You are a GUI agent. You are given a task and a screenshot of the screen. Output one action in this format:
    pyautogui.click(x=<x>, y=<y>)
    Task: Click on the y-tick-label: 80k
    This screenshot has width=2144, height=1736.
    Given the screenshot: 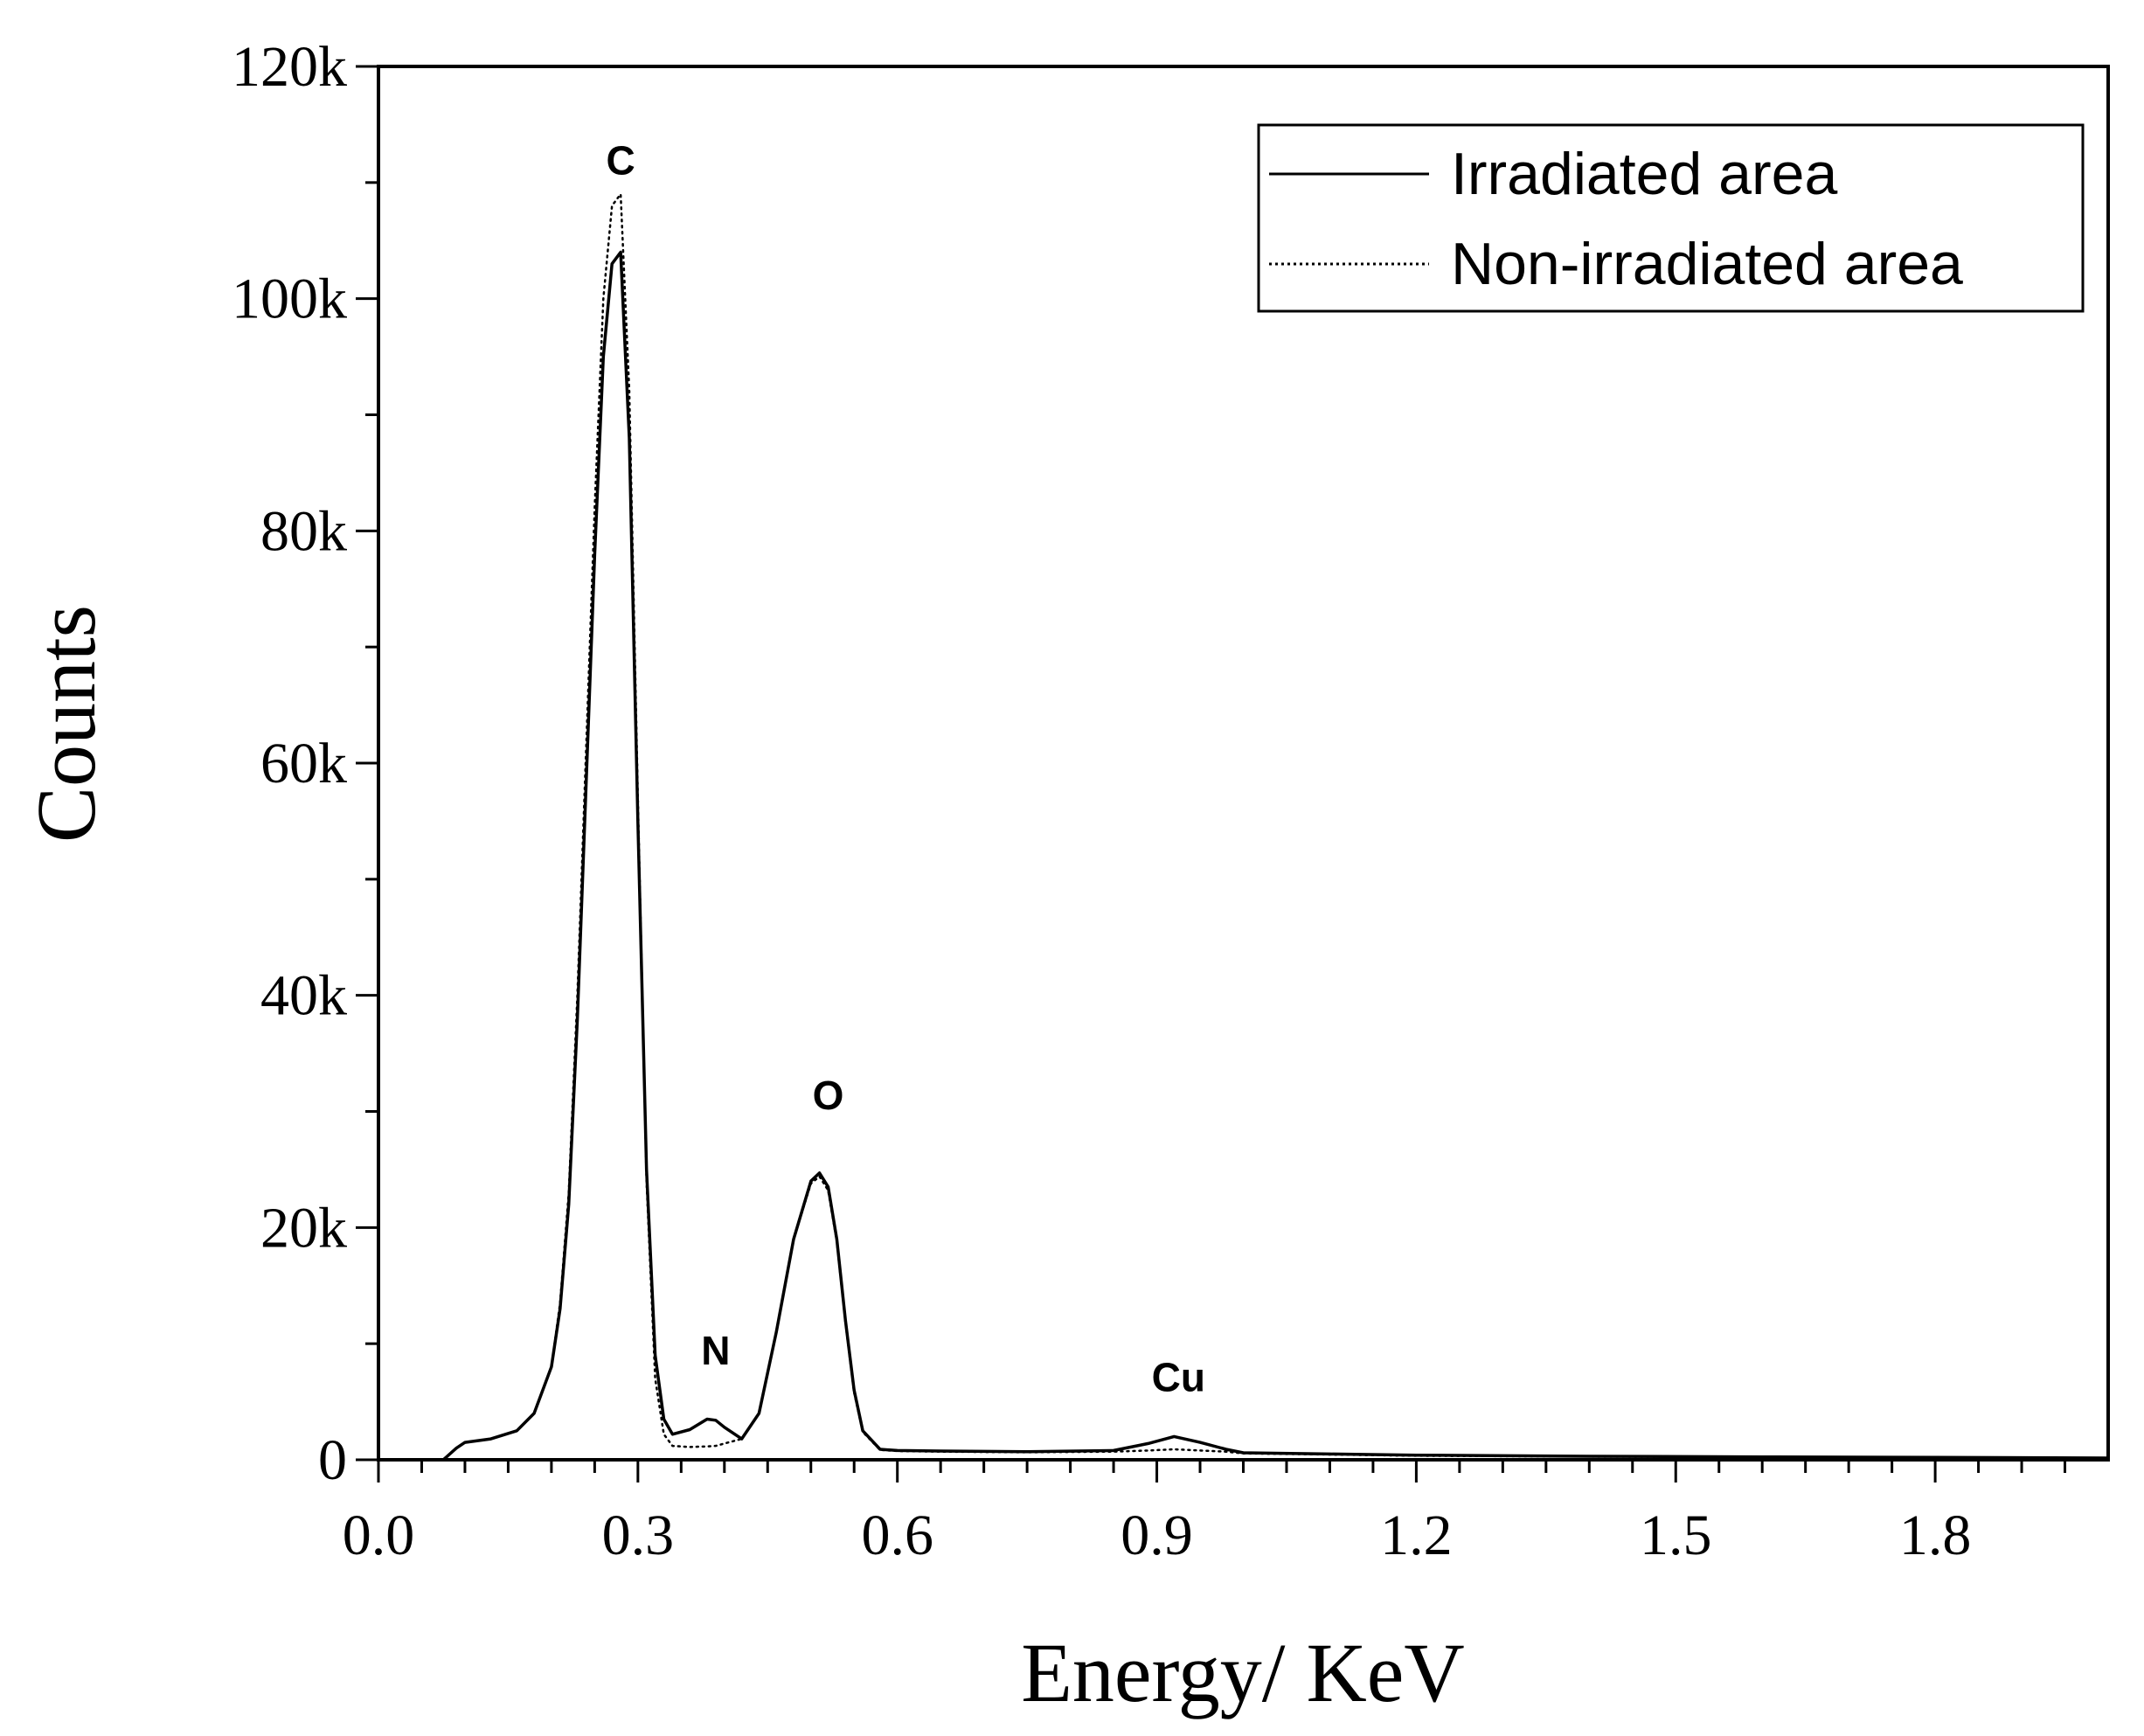 What is the action you would take?
    pyautogui.click(x=303, y=531)
    